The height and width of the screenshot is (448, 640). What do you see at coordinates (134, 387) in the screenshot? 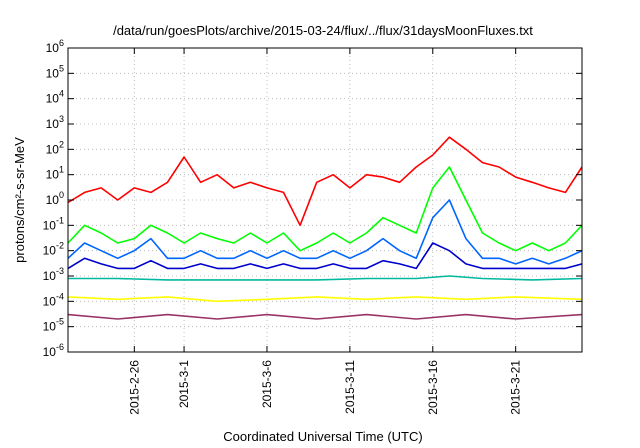
I see `x-tick-label: 2015-2-26` at bounding box center [134, 387].